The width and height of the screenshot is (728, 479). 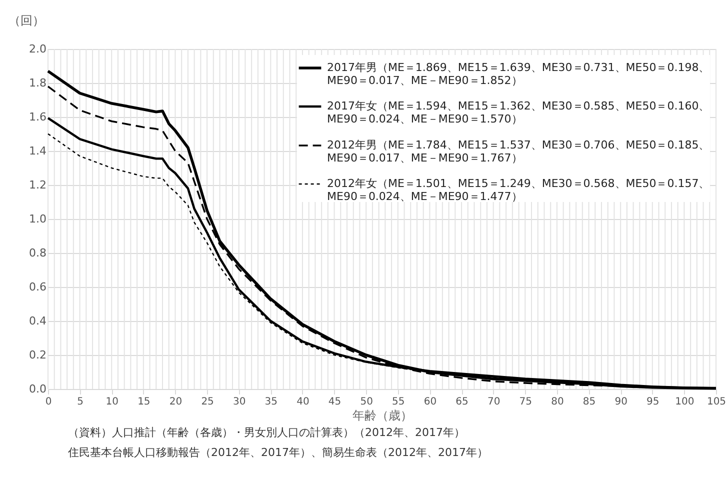 I want to click on y-tick-label: 1.4, so click(x=37, y=151).